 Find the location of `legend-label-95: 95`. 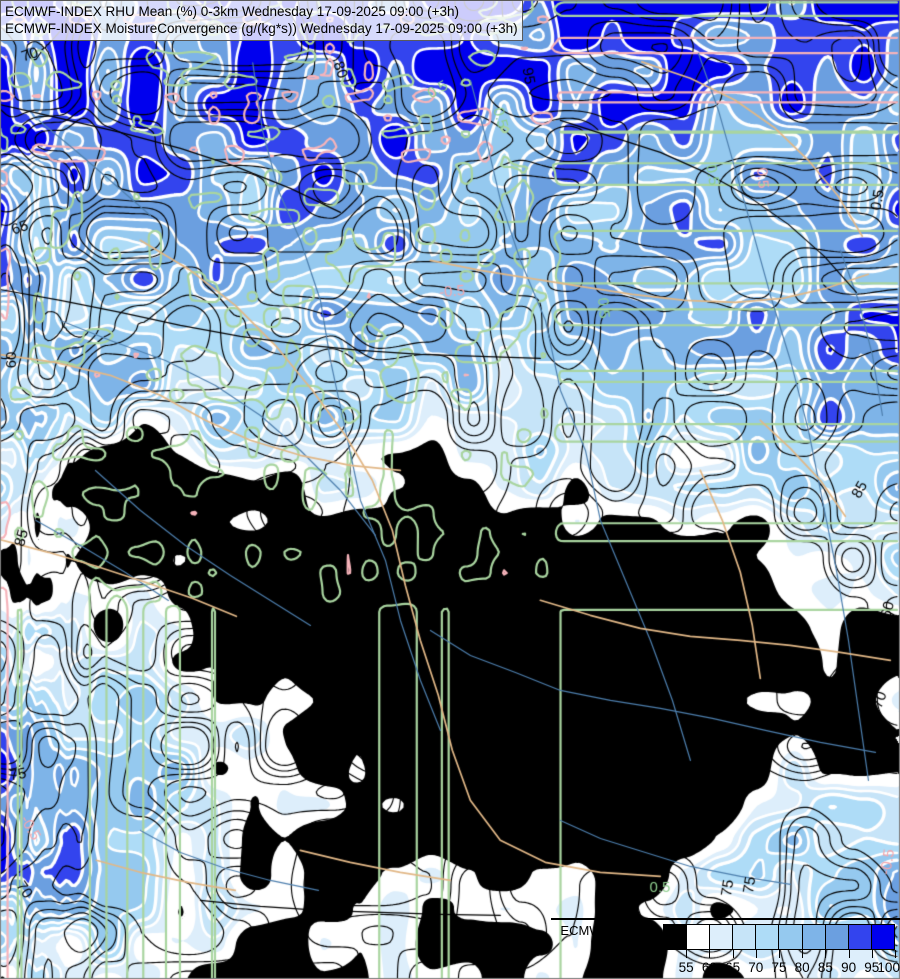

legend-label-95: 95 is located at coordinates (872, 967).